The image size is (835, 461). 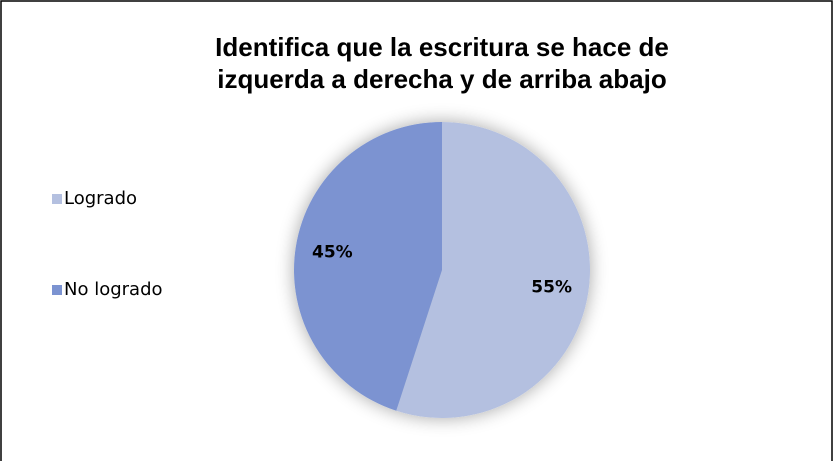 I want to click on legend-label: Logrado, so click(x=100, y=198).